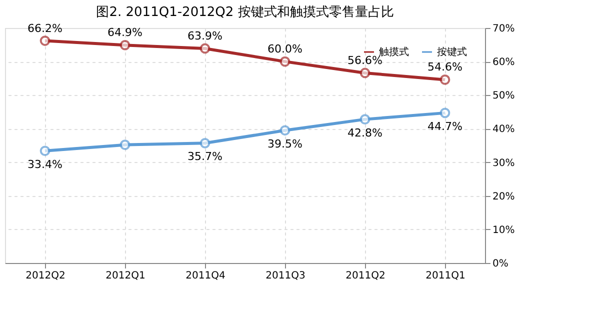 This screenshot has height=320, width=600. I want to click on data-label: 60.0%, so click(285, 49).